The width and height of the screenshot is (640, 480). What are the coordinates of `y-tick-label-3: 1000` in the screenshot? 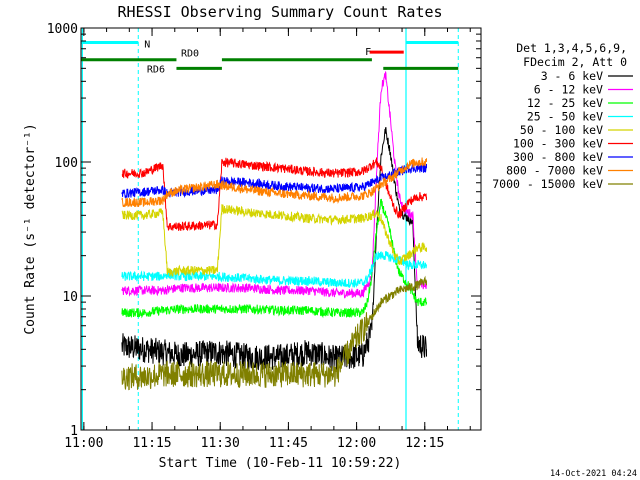 It's located at (62, 29).